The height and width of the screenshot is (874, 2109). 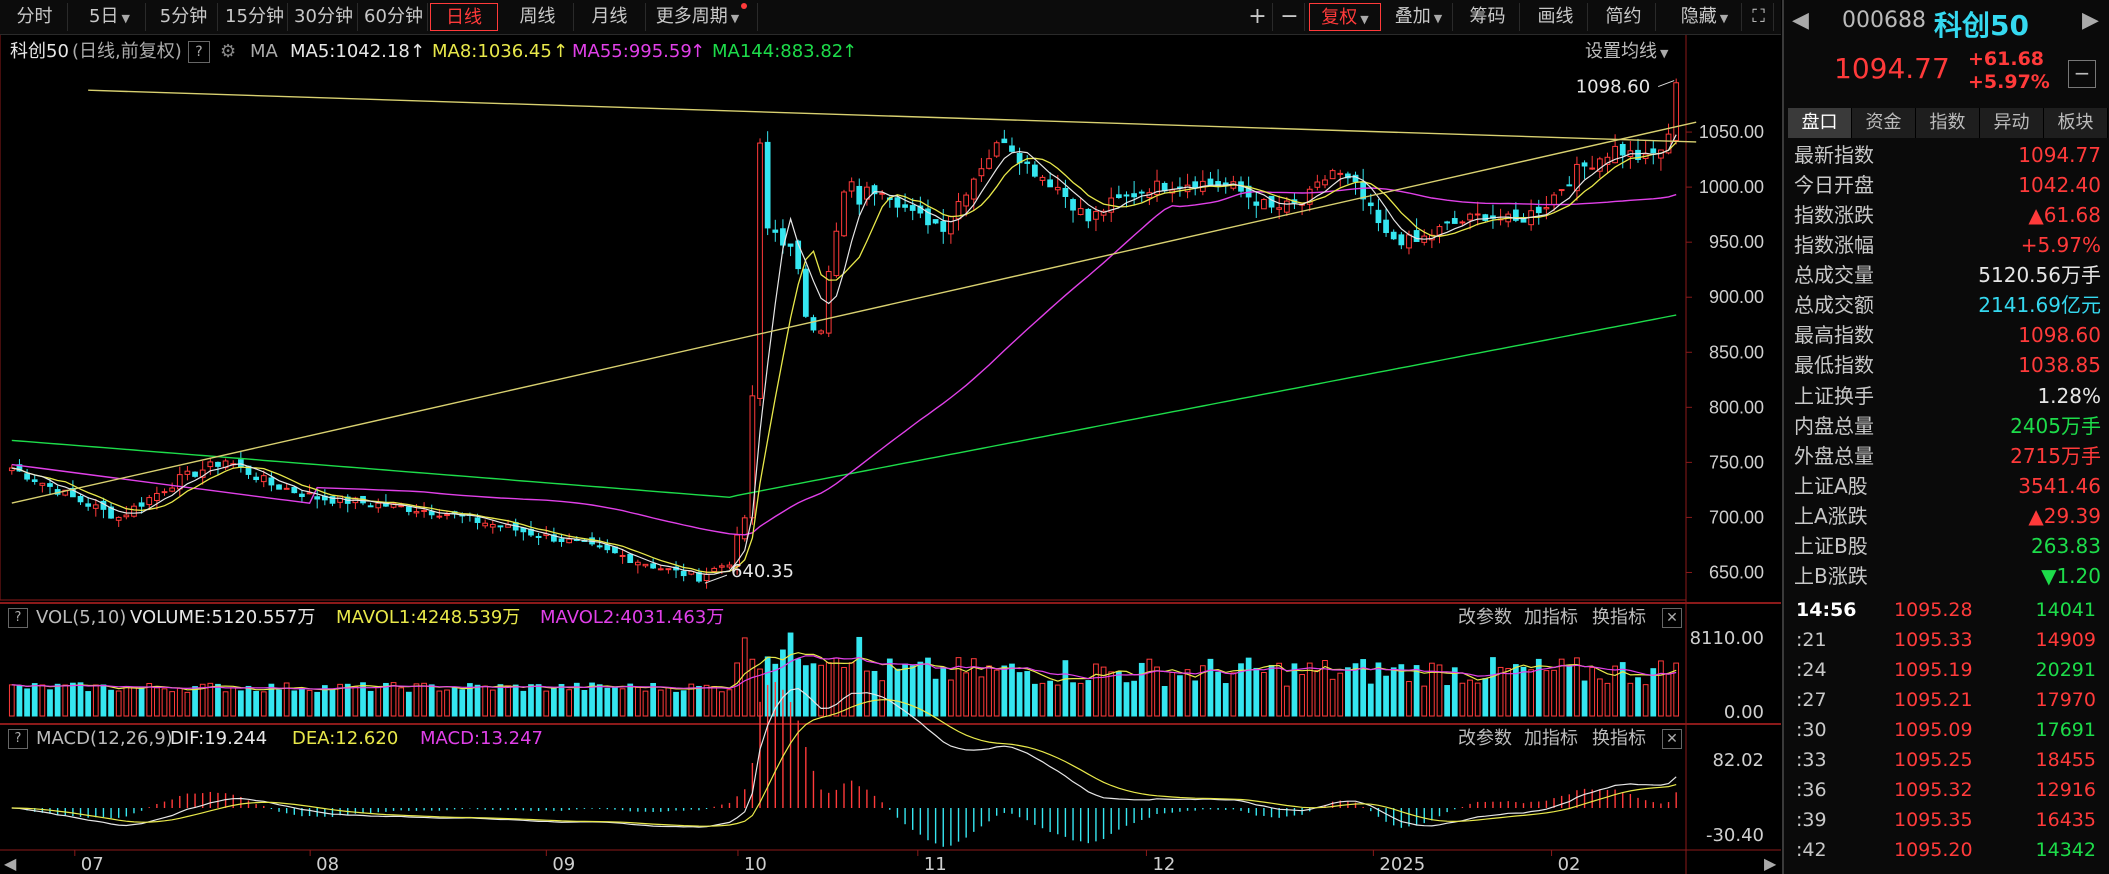 I want to click on ma-settings-button: 设置均线 ▼, so click(x=1627, y=51).